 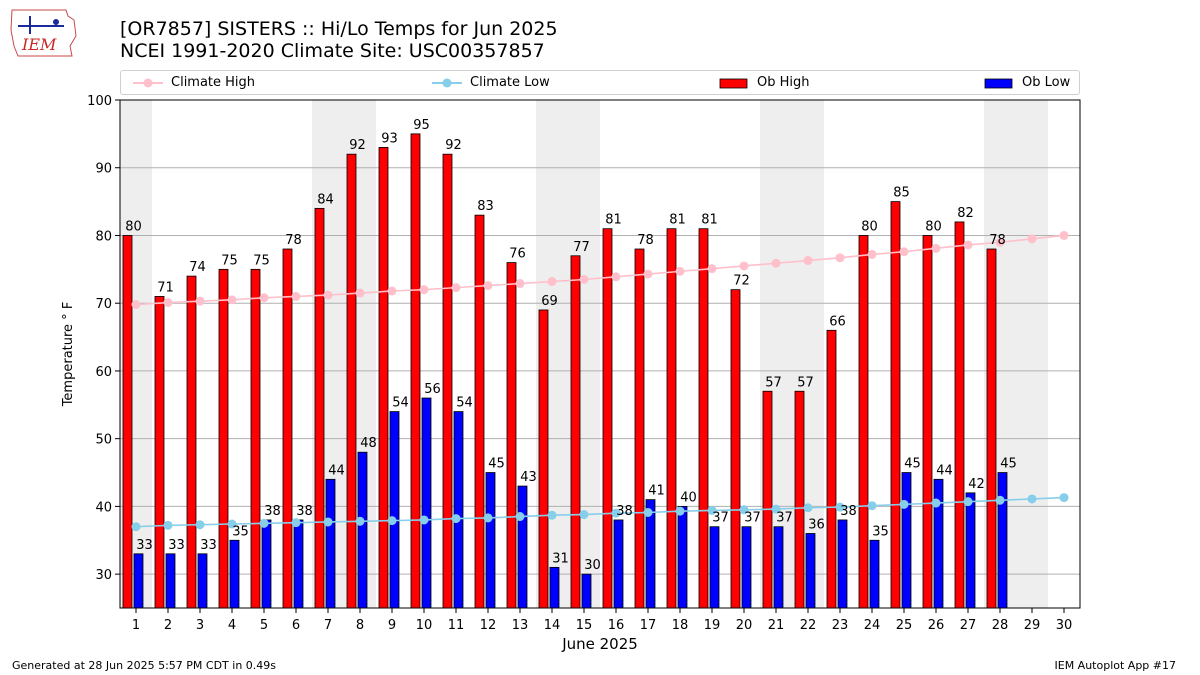 What do you see at coordinates (510, 82) in the screenshot?
I see `legend-label-climate-low: Climate Low` at bounding box center [510, 82].